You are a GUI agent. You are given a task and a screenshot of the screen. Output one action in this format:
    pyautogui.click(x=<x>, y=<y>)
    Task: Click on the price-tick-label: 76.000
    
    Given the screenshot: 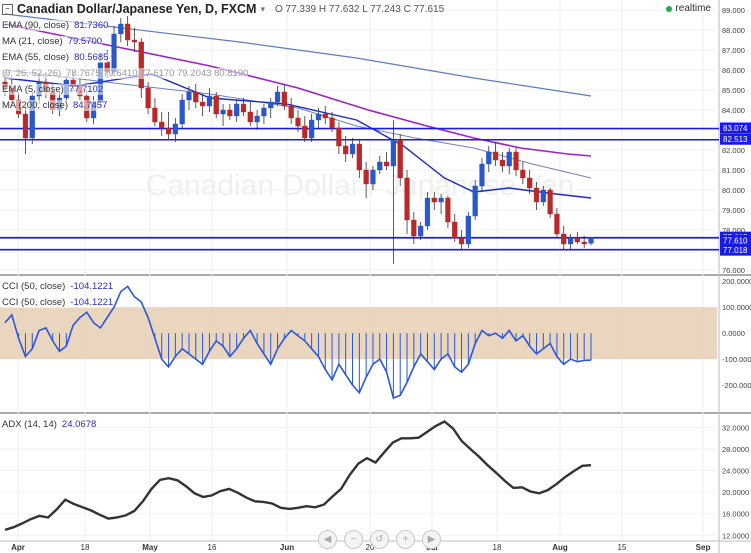 What is the action you would take?
    pyautogui.click(x=733, y=270)
    